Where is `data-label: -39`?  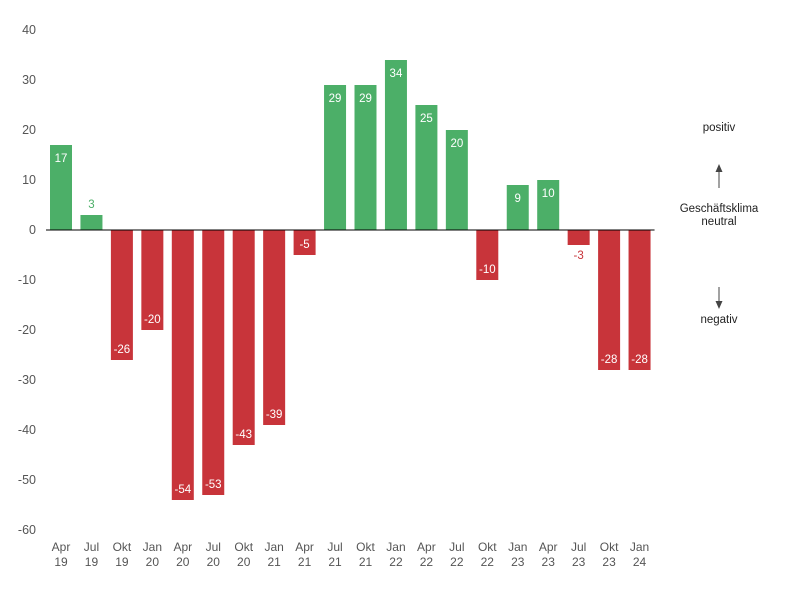 data-label: -39 is located at coordinates (274, 415).